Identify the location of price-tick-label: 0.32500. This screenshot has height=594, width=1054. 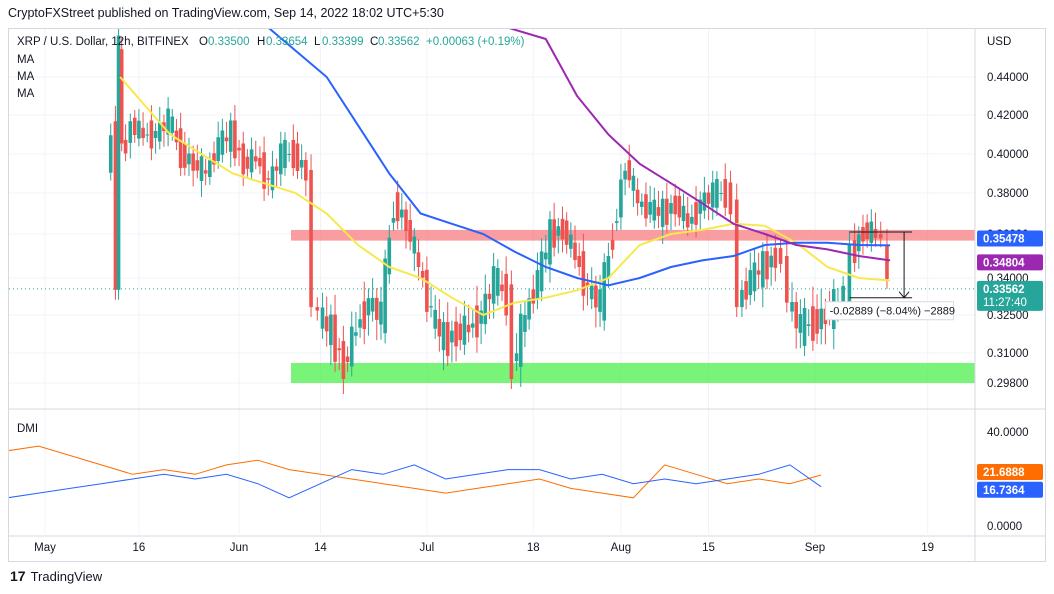
(1008, 316).